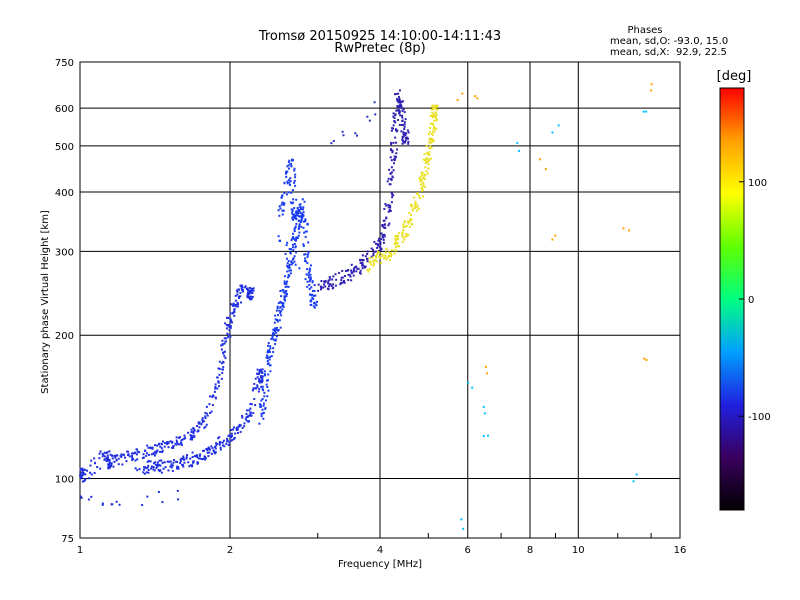  I want to click on x-tick-label: 16, so click(680, 550).